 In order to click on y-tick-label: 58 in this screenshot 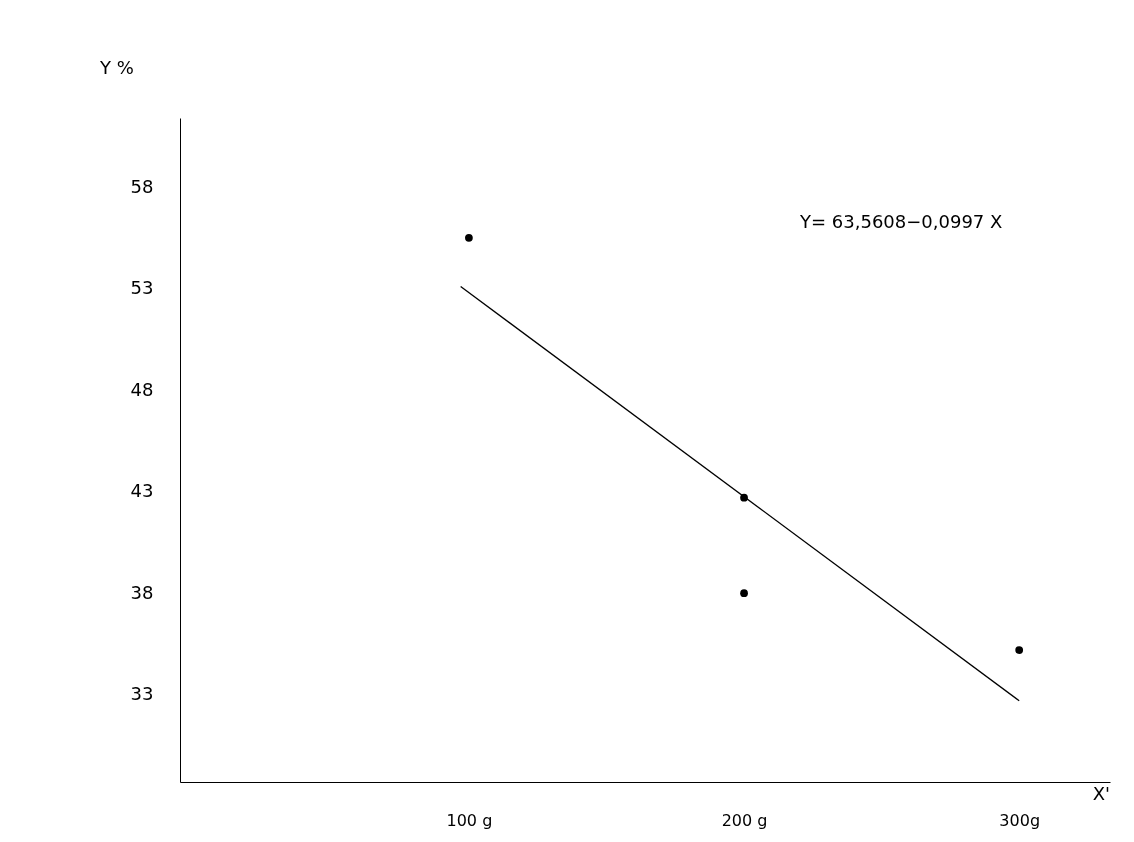, I will do `click(142, 186)`.